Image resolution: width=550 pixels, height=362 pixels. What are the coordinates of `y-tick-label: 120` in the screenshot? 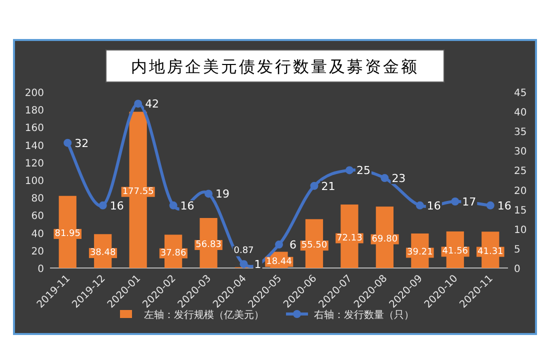 It's located at (34, 164).